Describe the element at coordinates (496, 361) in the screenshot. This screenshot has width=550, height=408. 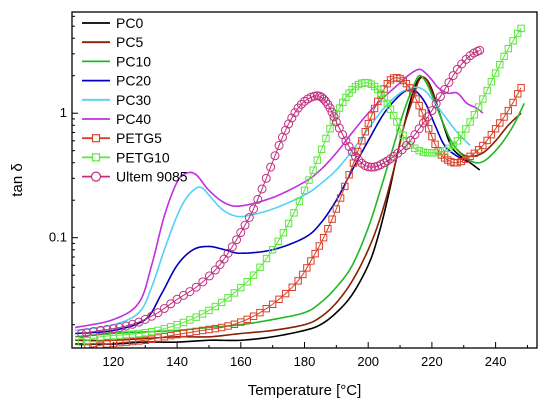
I see `x-tick-label: 240` at that location.